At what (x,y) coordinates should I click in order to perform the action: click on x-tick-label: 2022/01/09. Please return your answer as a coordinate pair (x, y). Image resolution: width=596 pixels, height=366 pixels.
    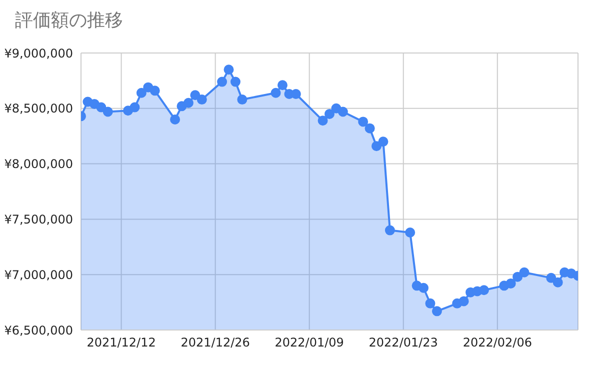
    Looking at the image, I should click on (309, 343).